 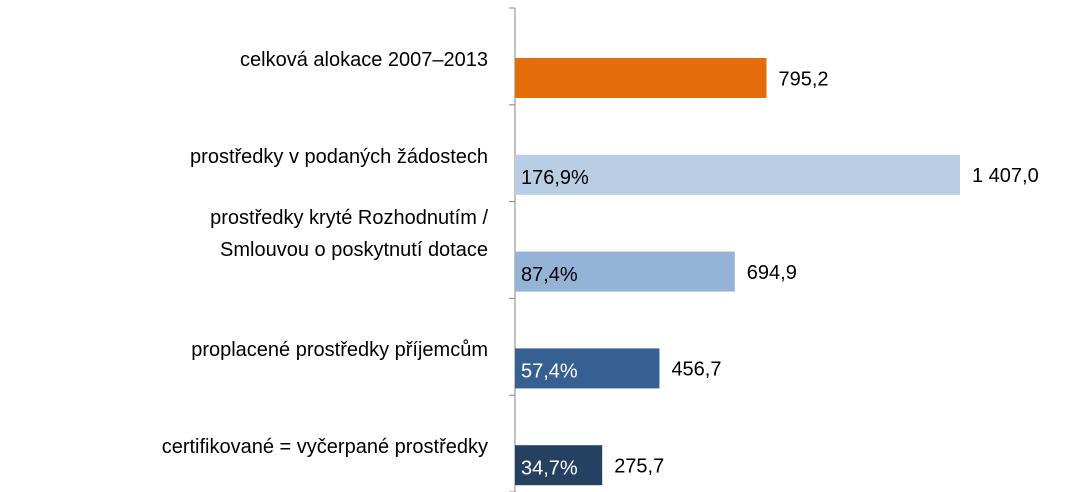 I want to click on category-label: certifikované = vyčerpané prostředky, so click(x=324, y=447).